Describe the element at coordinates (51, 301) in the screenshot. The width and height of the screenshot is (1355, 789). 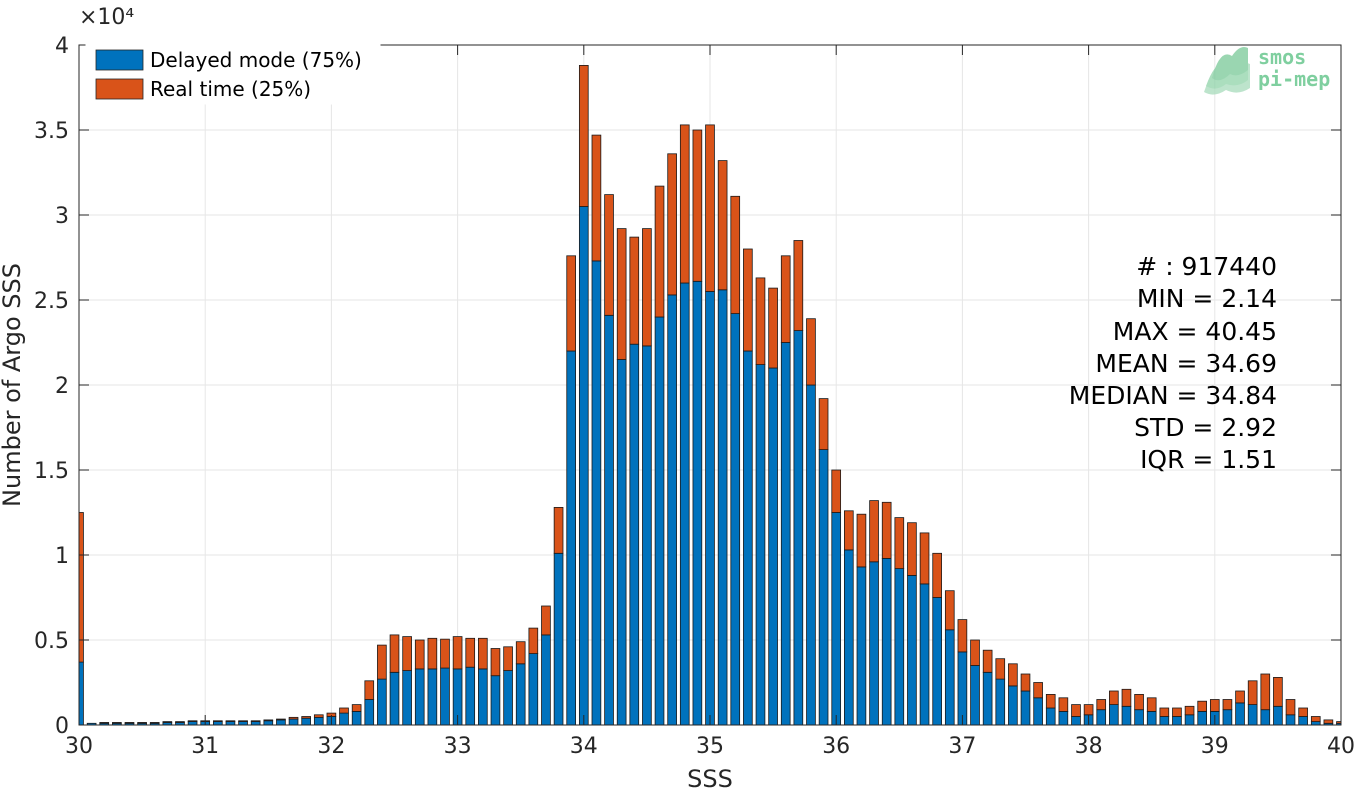
I see `y-tick-label: 2.5` at that location.